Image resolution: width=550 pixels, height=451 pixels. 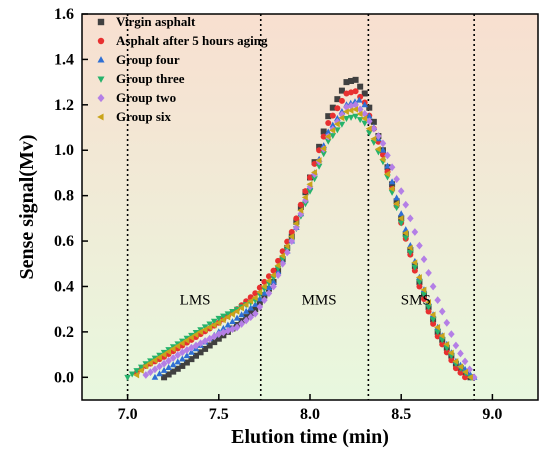 What do you see at coordinates (492, 414) in the screenshot?
I see `x-tick-label: 9.0` at bounding box center [492, 414].